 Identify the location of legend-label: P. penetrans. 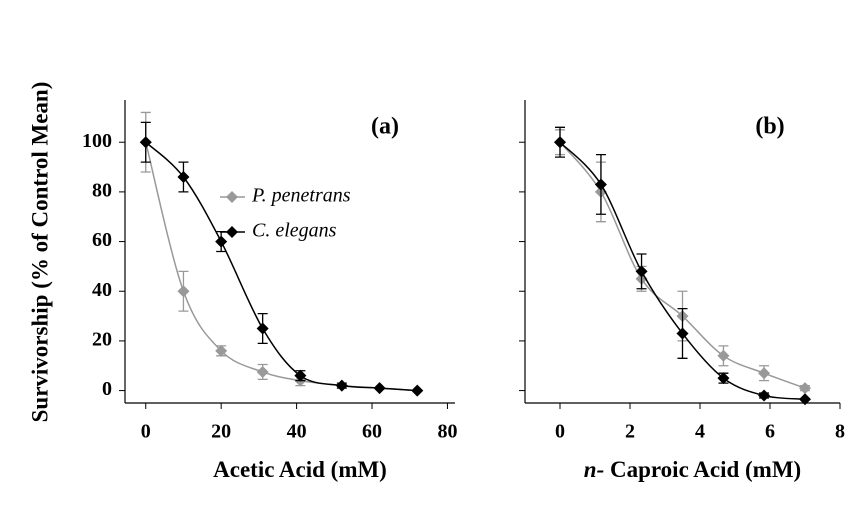
(301, 196).